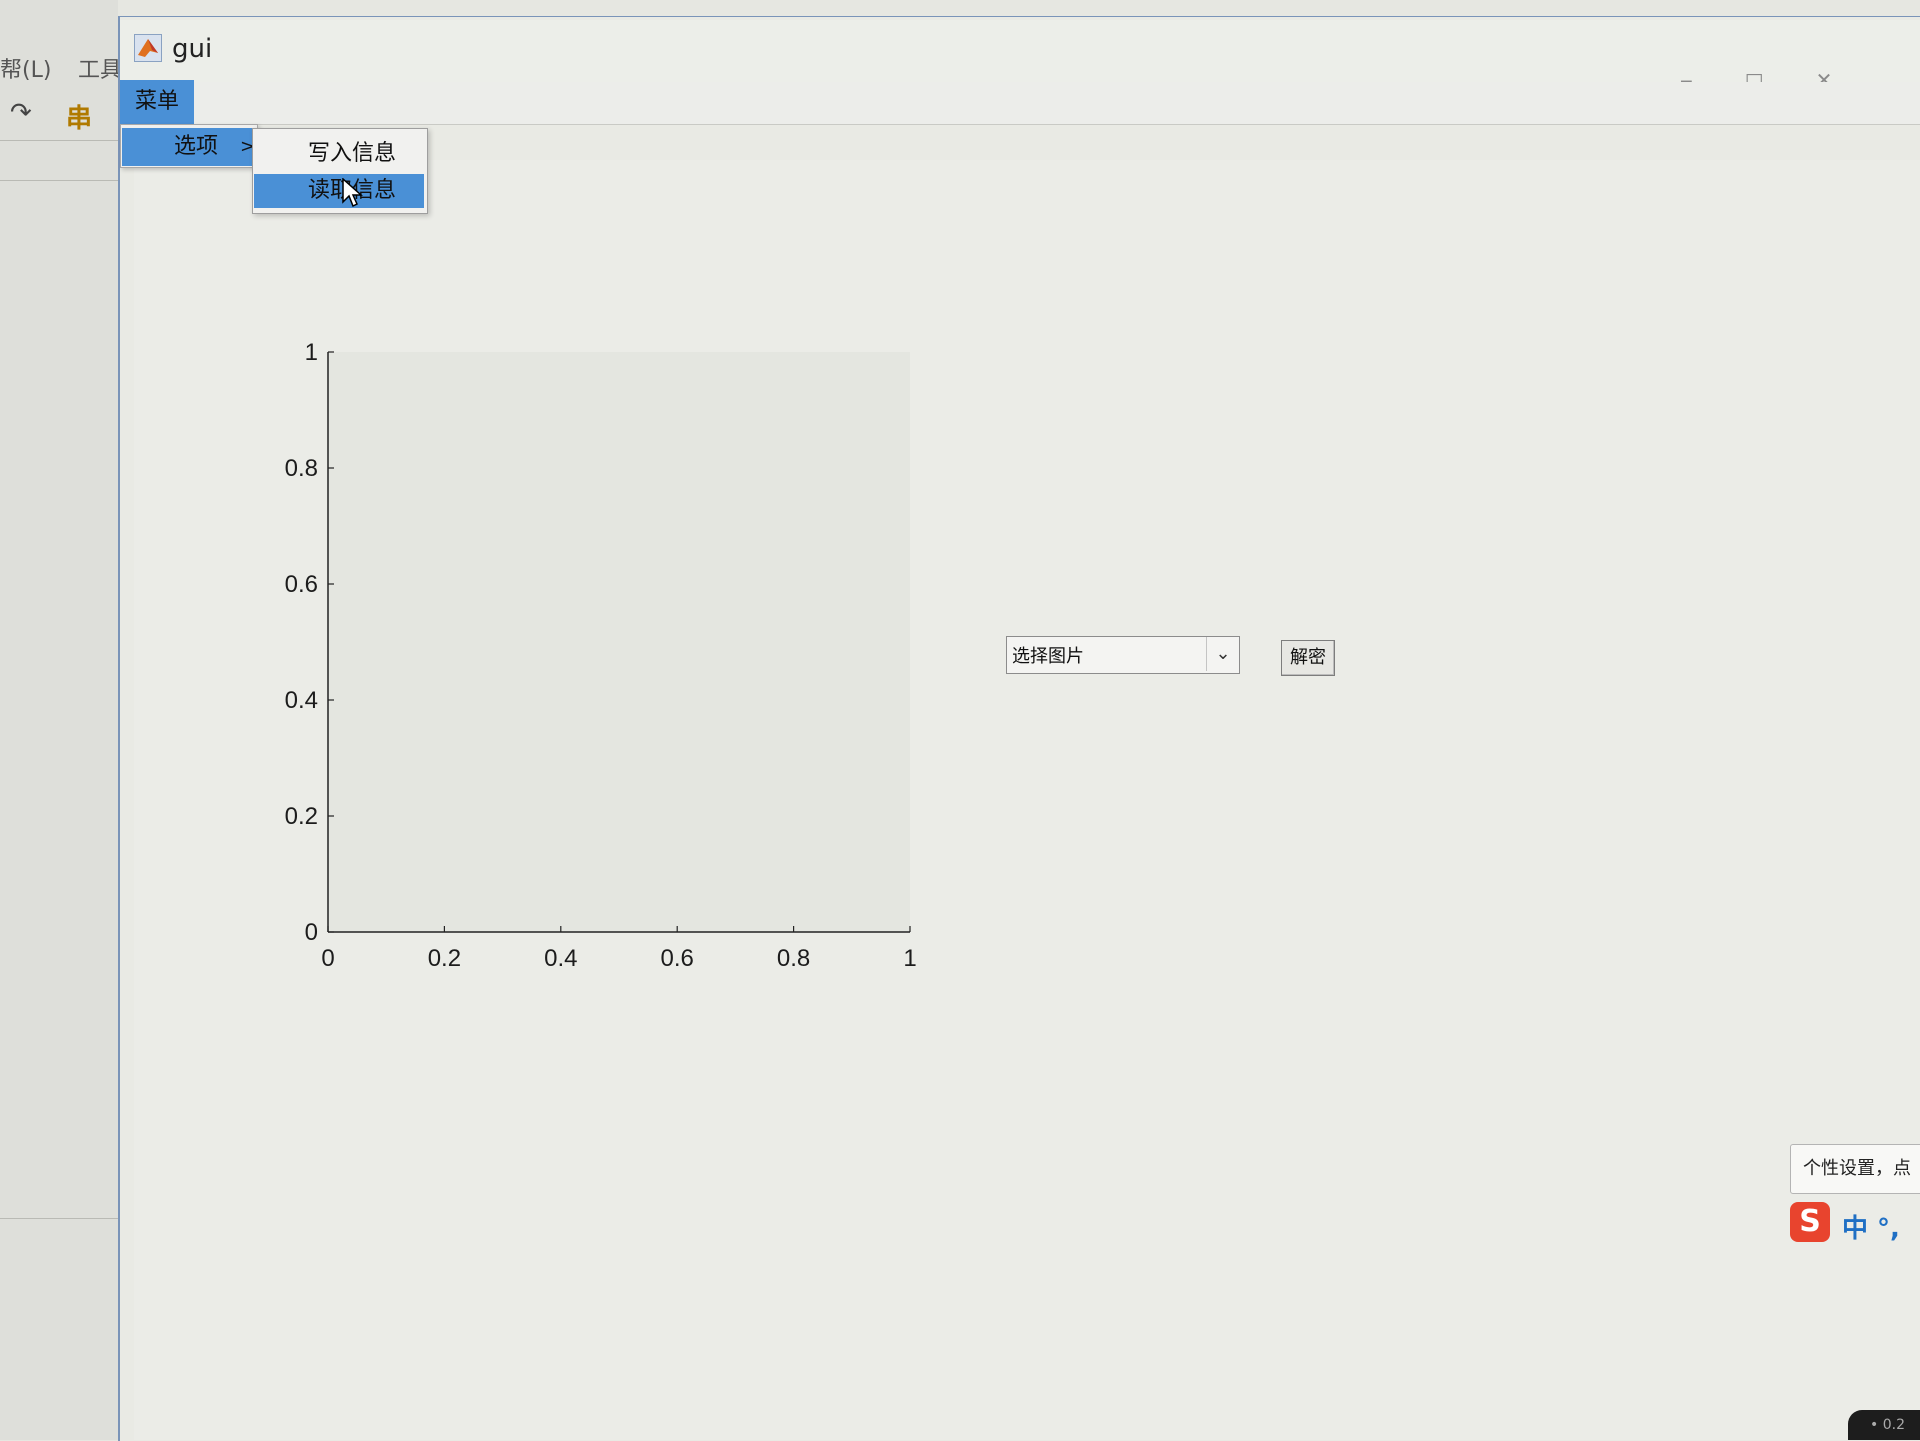  Describe the element at coordinates (196, 146) in the screenshot. I see `menu-item-label: 选项` at that location.